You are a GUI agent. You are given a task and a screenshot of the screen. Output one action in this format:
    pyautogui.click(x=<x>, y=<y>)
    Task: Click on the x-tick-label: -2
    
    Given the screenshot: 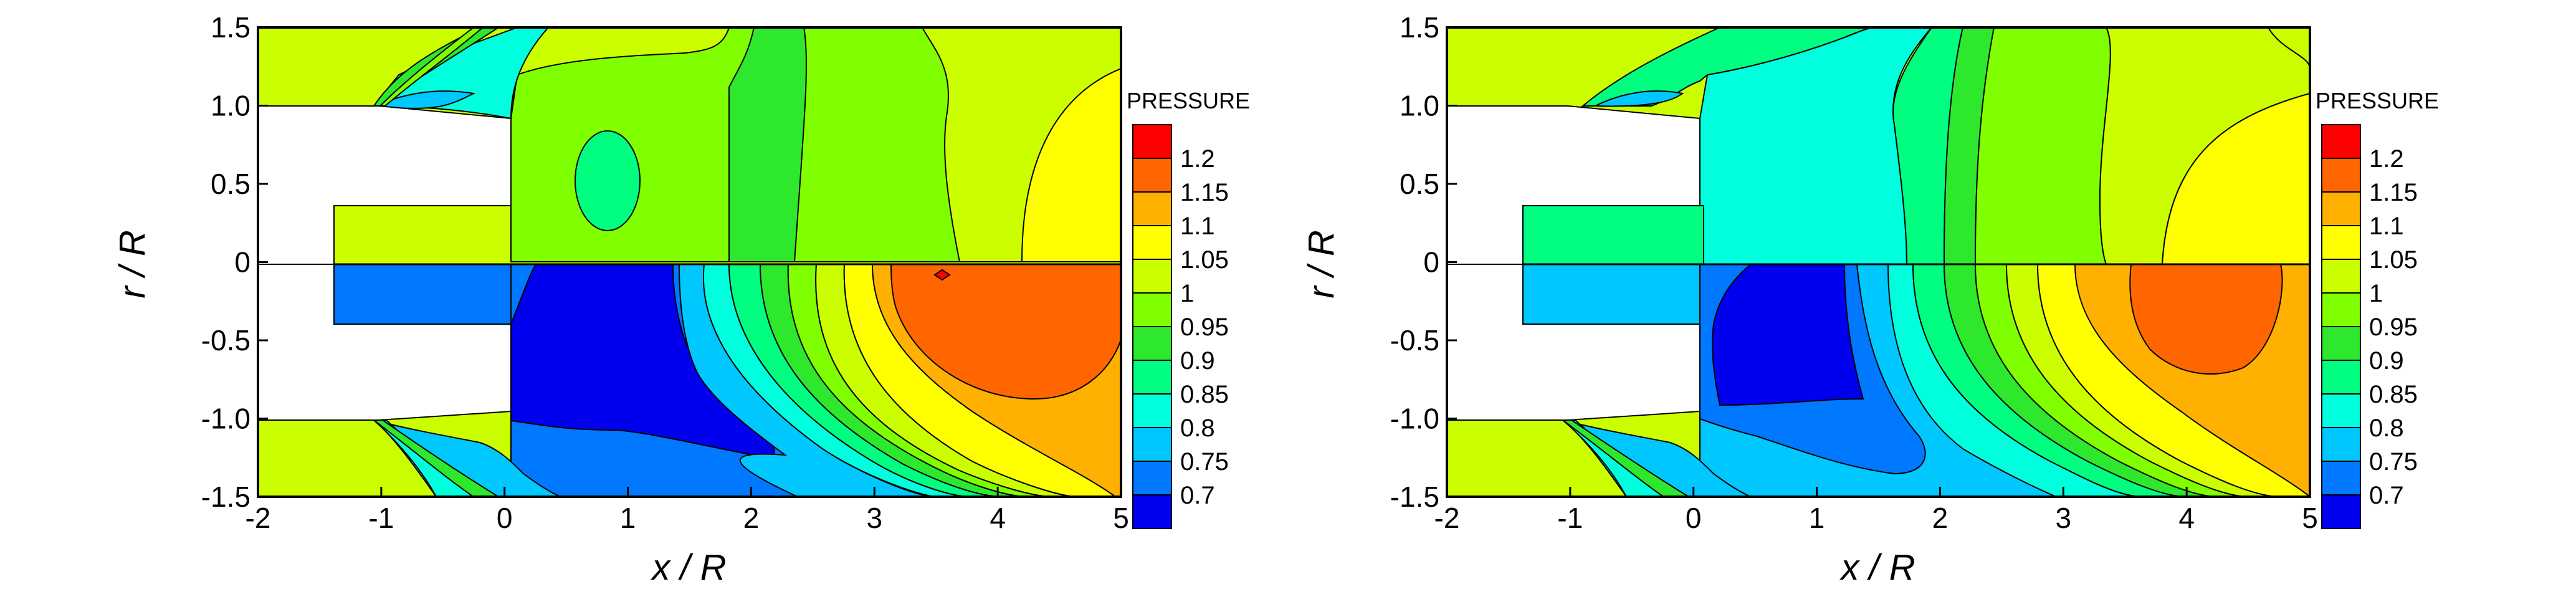 What is the action you would take?
    pyautogui.click(x=258, y=518)
    